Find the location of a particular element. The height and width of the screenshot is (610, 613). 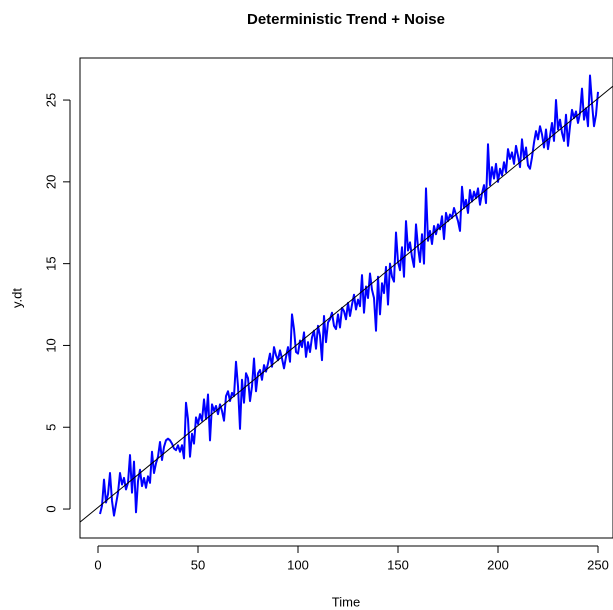

x-tick-label: 150 is located at coordinates (398, 564).